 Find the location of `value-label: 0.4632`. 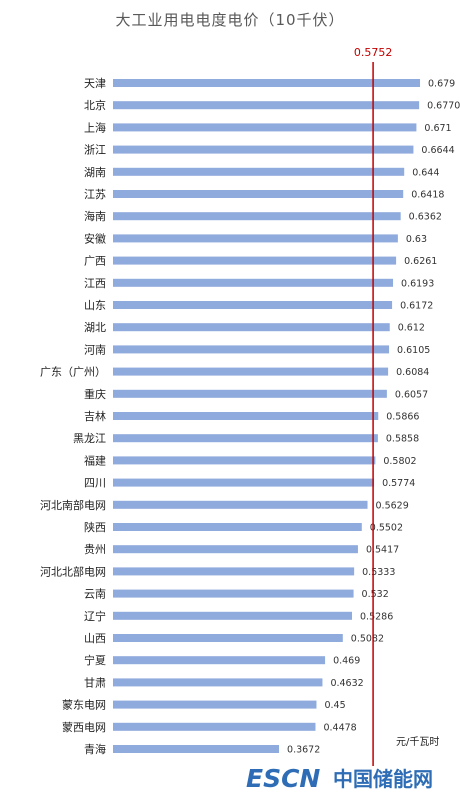

value-label: 0.4632 is located at coordinates (346, 683).